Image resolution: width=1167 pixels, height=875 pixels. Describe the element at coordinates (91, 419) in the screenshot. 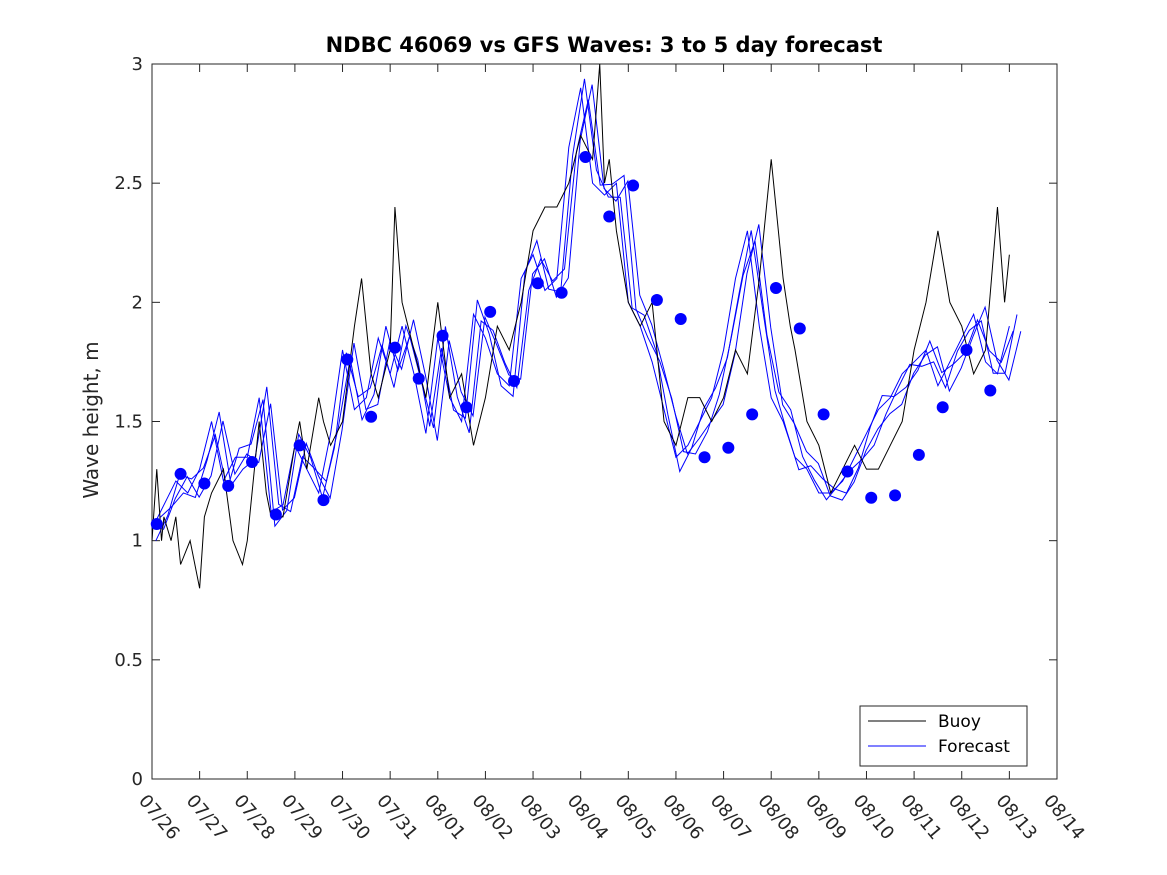

I see `y-axis-label: Wave height, m` at that location.